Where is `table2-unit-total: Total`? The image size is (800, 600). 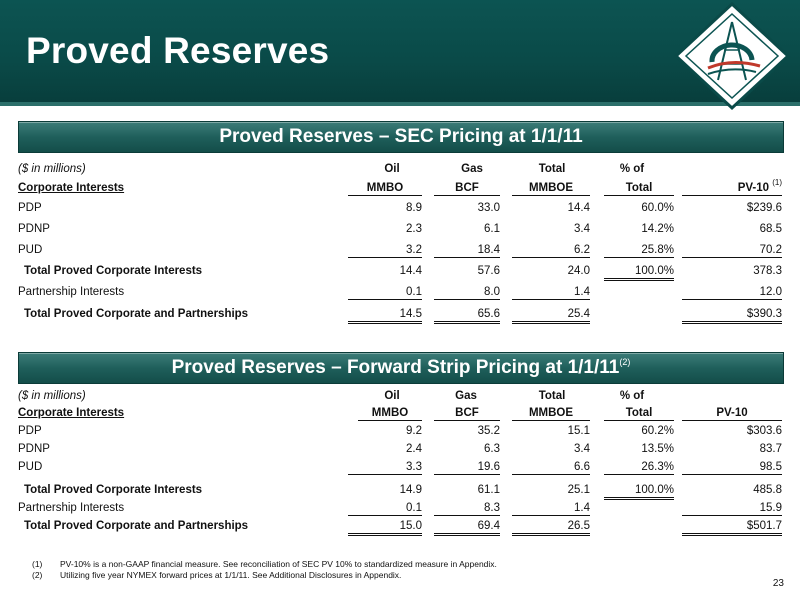 table2-unit-total: Total is located at coordinates (639, 414).